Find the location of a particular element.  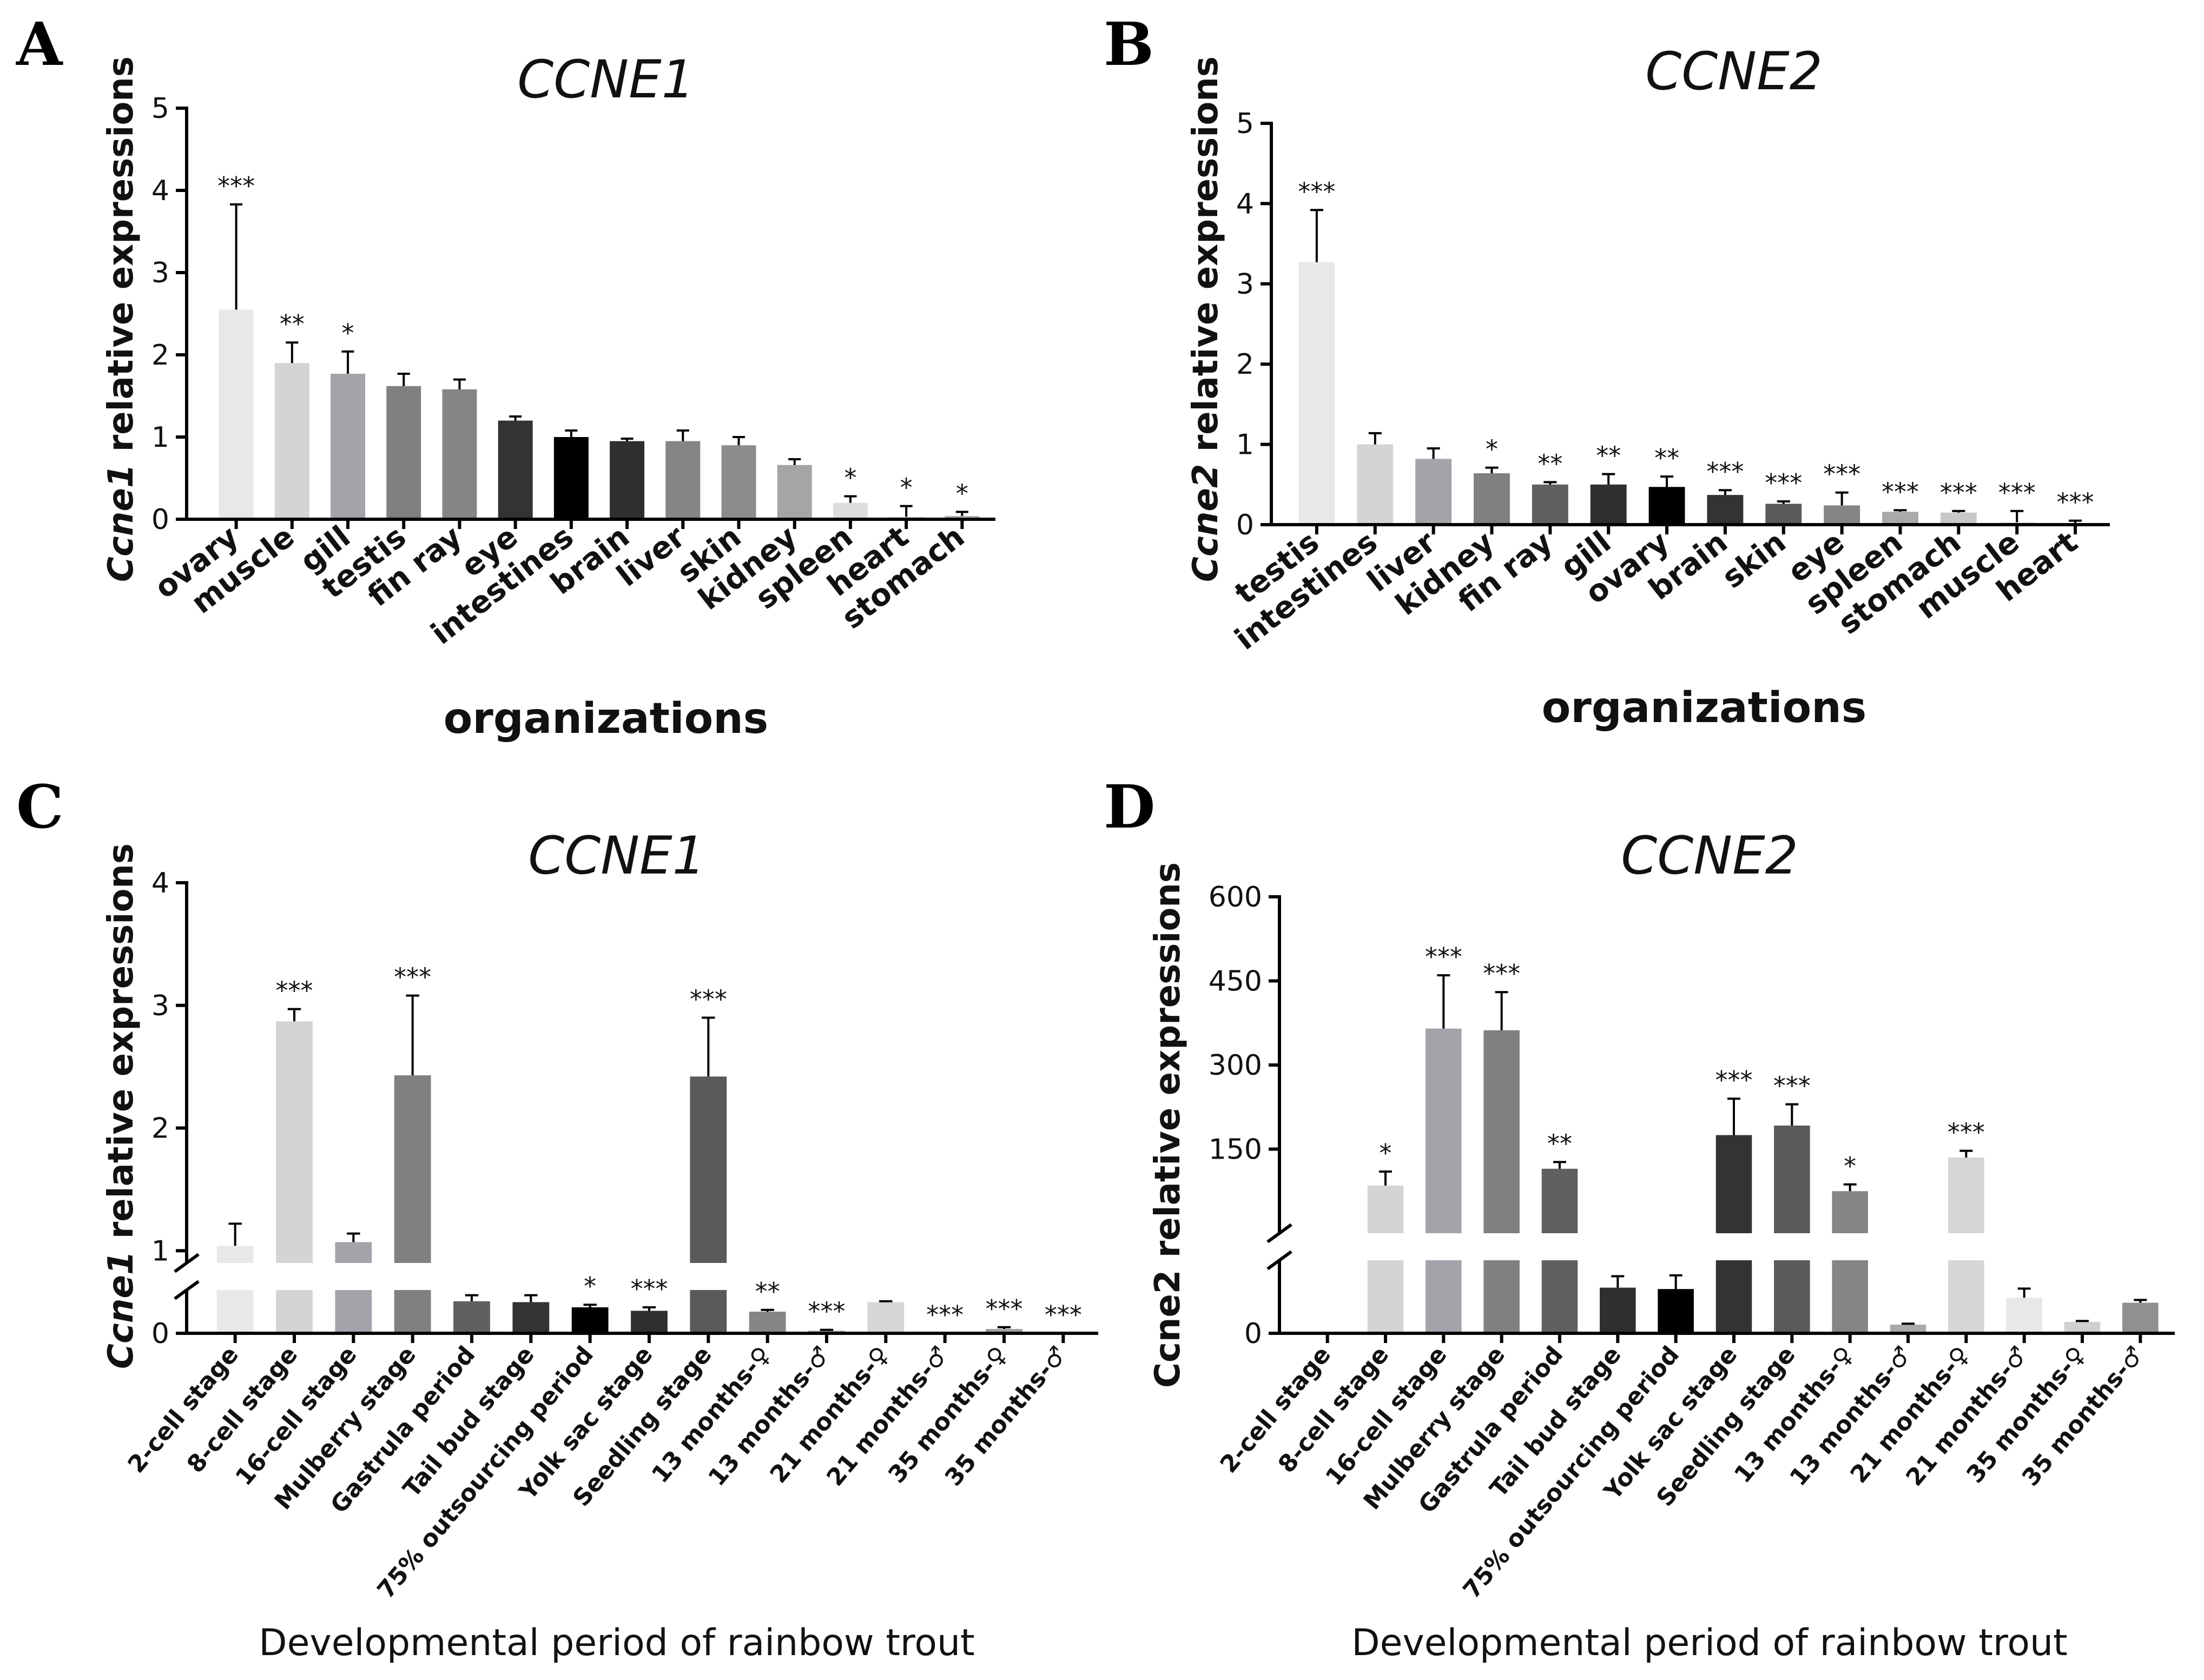

pc-significance-9: ** is located at coordinates (767, 1292).